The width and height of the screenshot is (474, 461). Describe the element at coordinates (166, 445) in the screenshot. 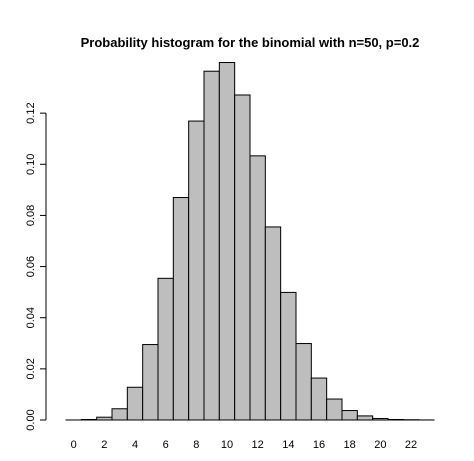

I see `x-tick-label: 6` at that location.